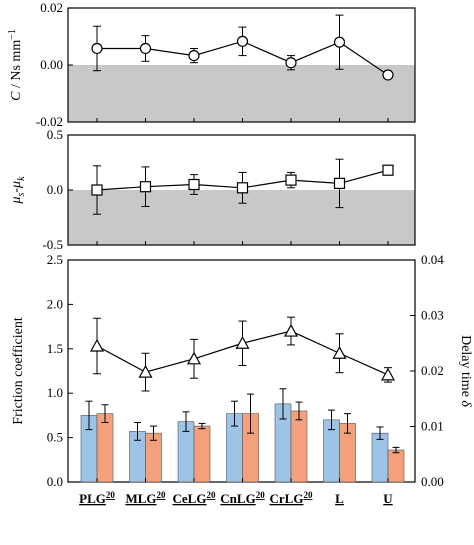 This screenshot has height=545, width=474. I want to click on y2-tick-label: 0.02, so click(432, 370).